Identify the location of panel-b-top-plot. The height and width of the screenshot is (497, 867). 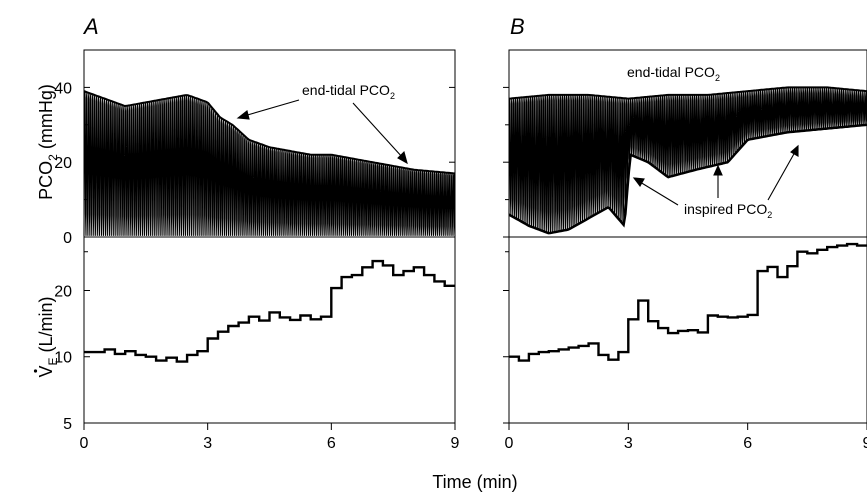
(687, 160).